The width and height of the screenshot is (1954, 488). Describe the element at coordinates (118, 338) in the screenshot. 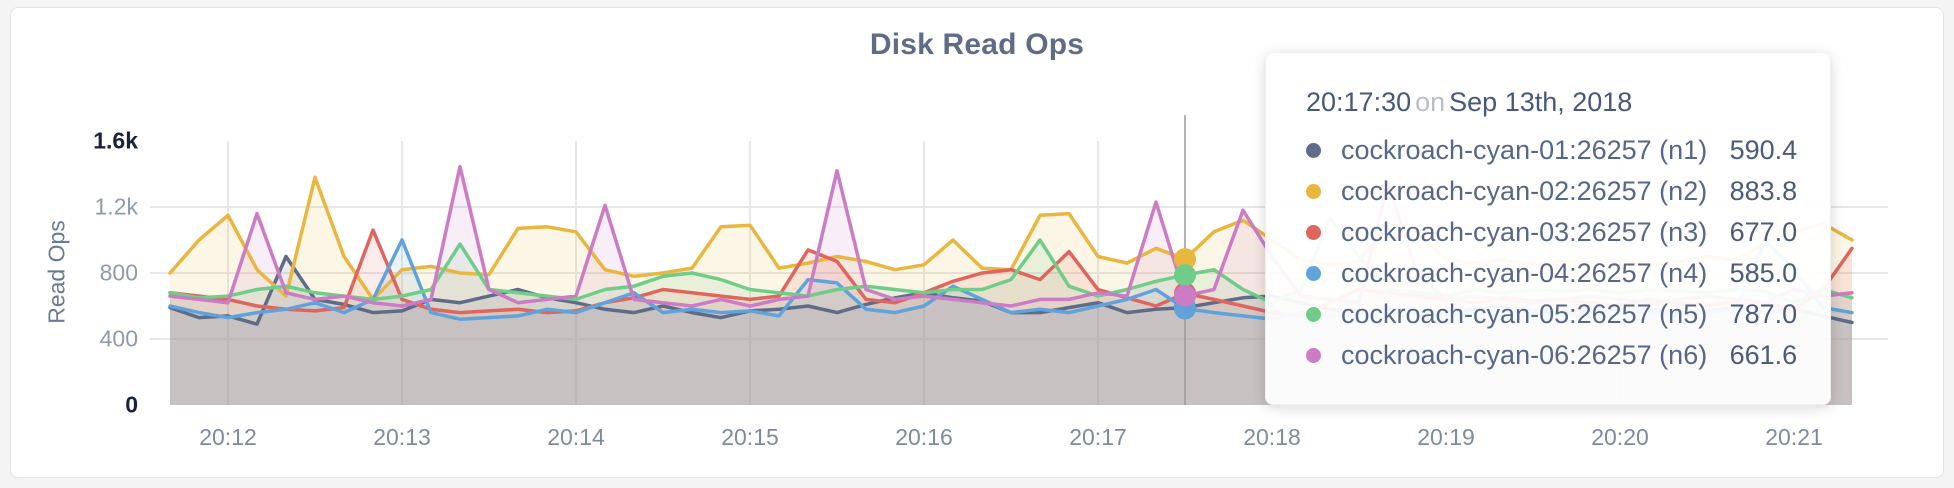

I see `y-tick-label: 400` at that location.